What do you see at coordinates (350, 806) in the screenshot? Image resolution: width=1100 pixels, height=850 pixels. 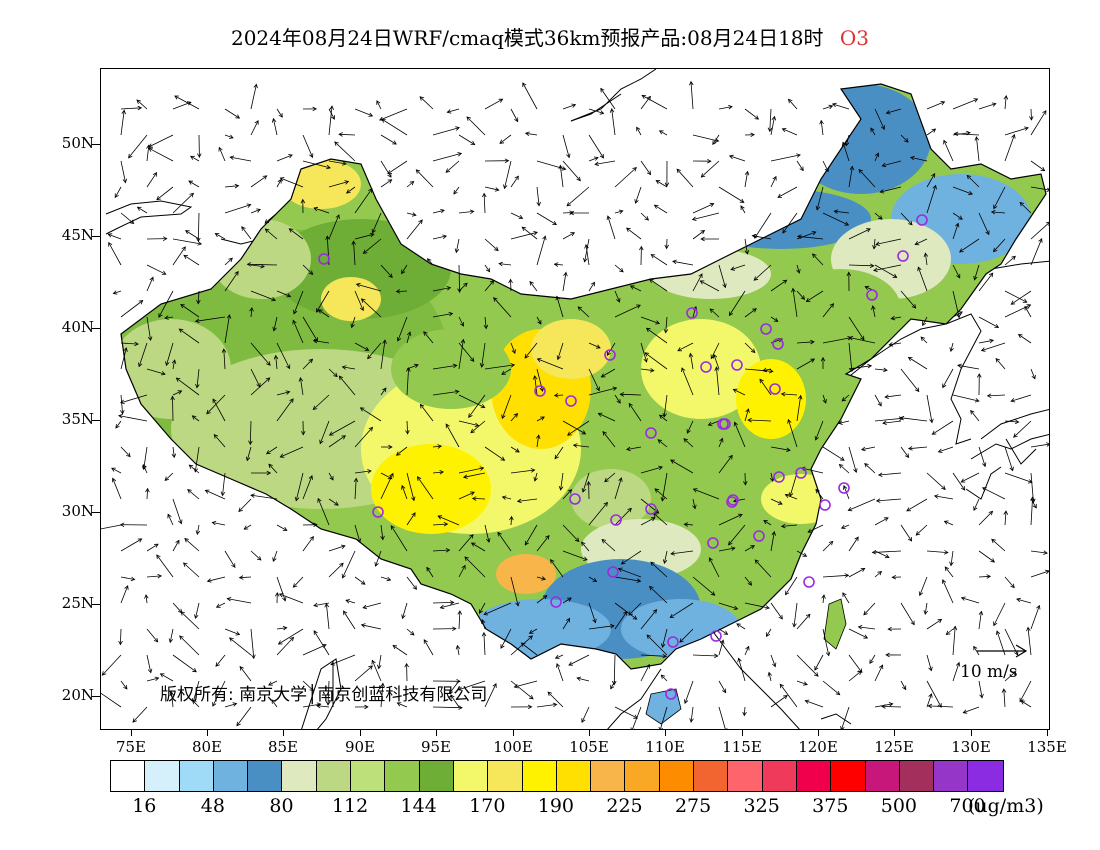 I see `colorbar-tick-label: 112` at bounding box center [350, 806].